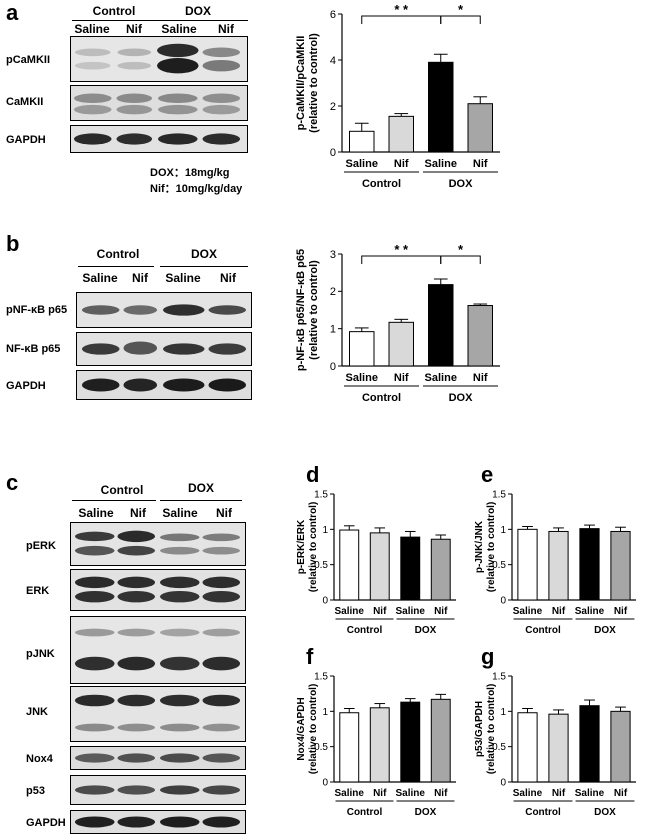 This screenshot has width=660, height=836. Describe the element at coordinates (487, 474) in the screenshot. I see `panel-letter-e: e` at that location.